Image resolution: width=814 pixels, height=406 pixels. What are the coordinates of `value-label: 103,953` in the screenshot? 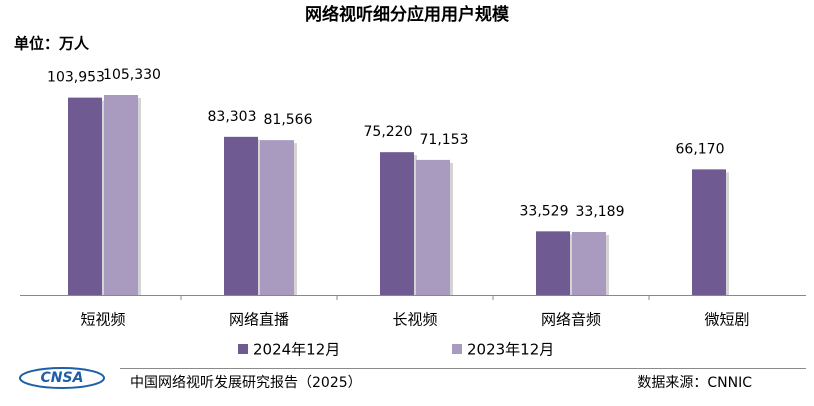 It's located at (76, 78).